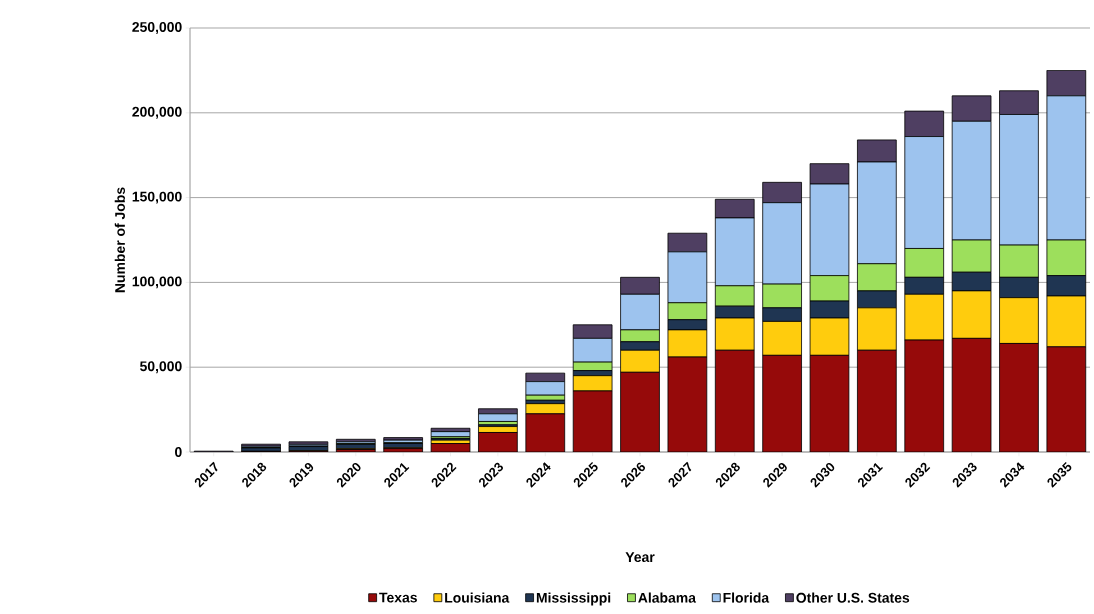 The width and height of the screenshot is (1094, 614). I want to click on y-tick-label: 250,000, so click(157, 28).